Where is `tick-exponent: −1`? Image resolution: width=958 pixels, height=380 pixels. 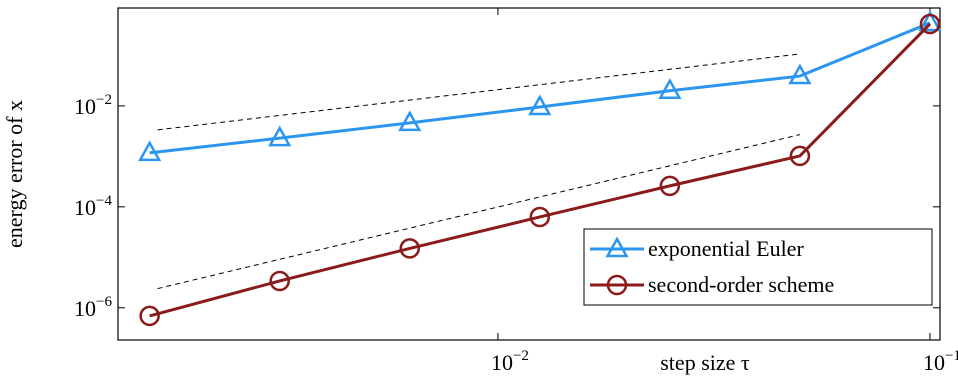 tick-exponent: −1 is located at coordinates (951, 356).